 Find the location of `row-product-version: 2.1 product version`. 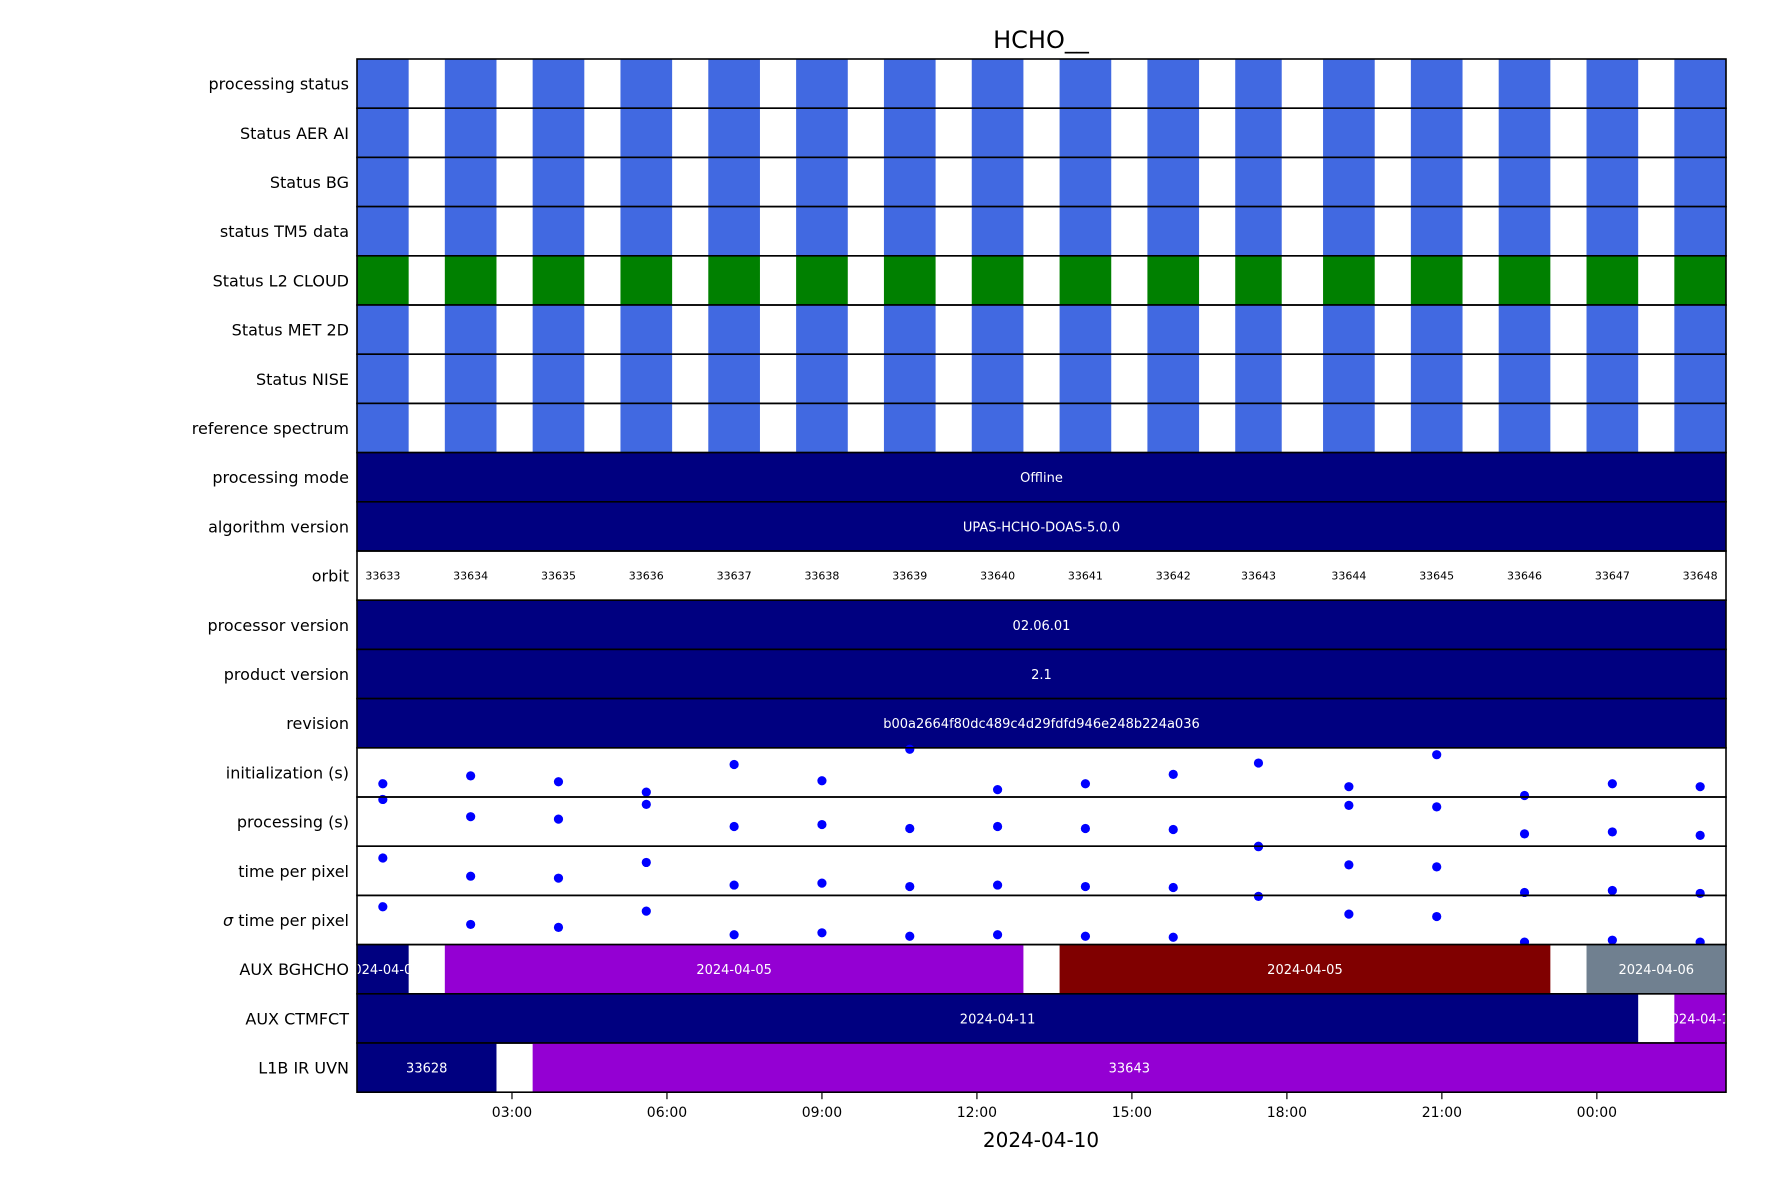

row-product-version: 2.1 product version is located at coordinates (975, 674).